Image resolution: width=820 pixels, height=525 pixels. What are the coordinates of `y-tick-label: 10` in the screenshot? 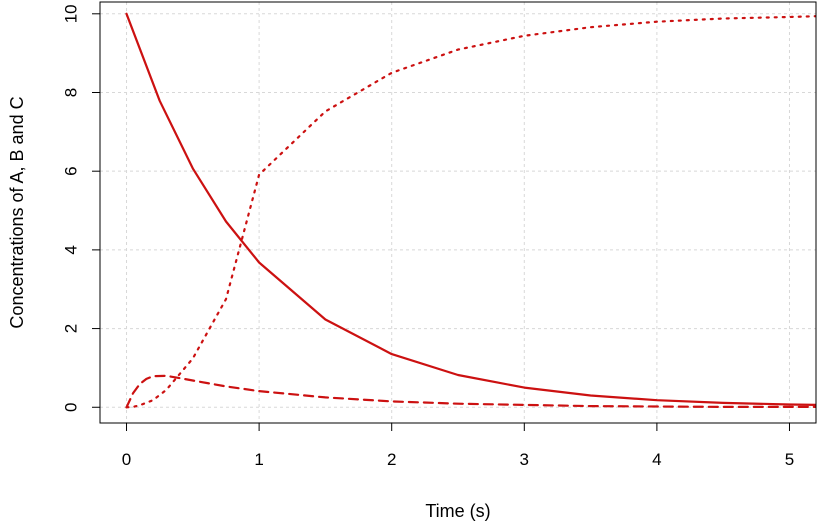 It's located at (70, 13).